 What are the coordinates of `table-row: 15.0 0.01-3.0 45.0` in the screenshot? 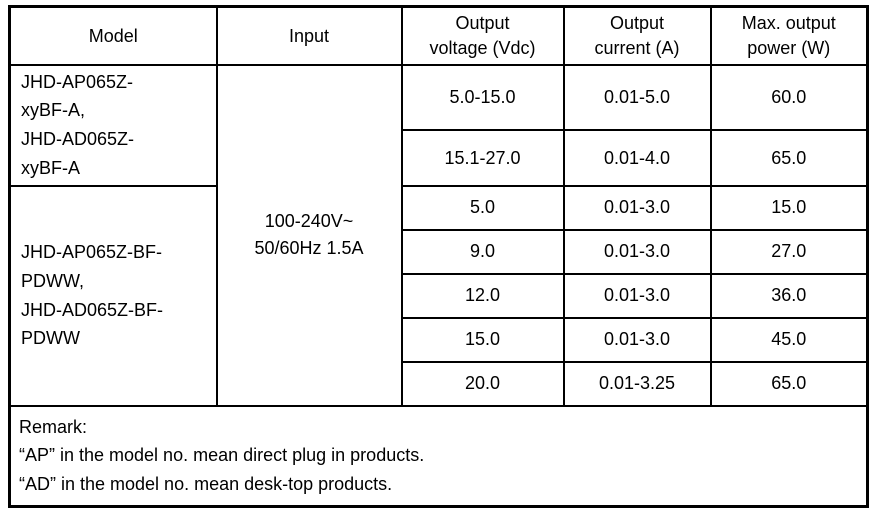 It's located at (439, 339).